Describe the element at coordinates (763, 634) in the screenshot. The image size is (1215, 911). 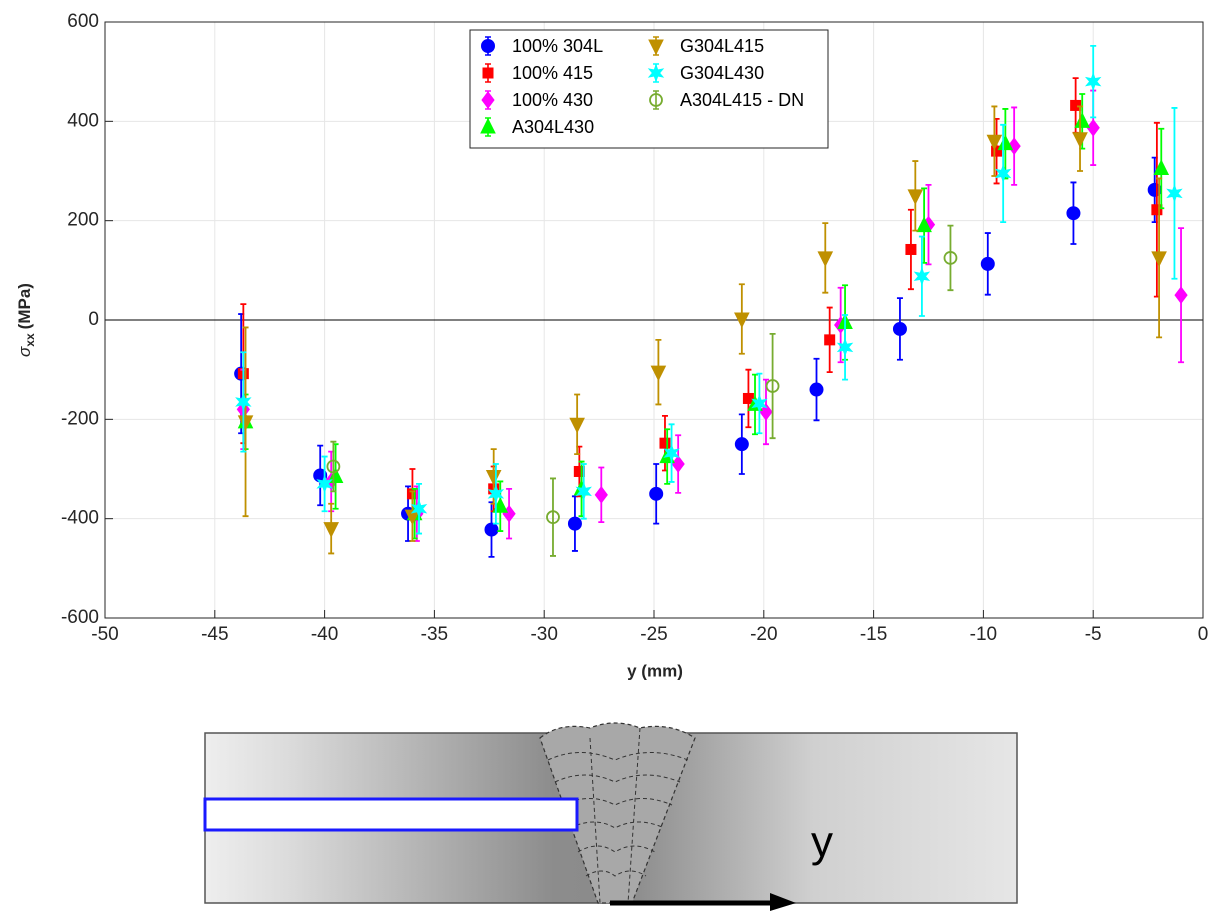
I see `x-tick-label: -20` at that location.